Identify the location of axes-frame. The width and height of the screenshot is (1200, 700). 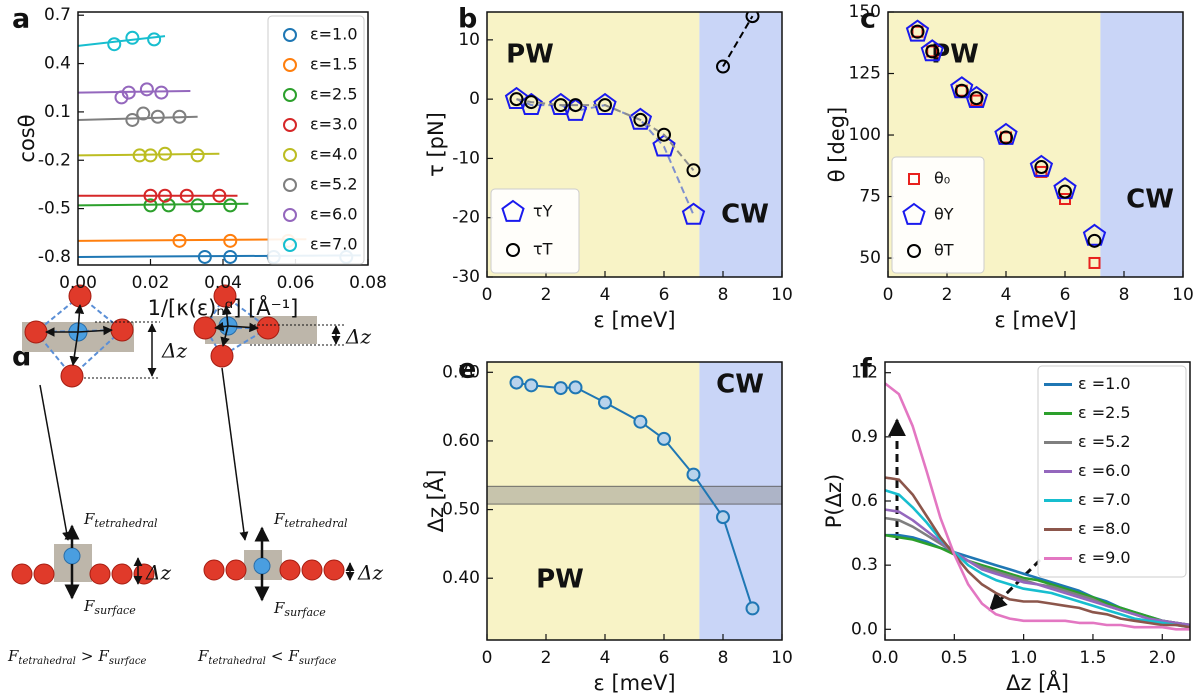
(1035, 144).